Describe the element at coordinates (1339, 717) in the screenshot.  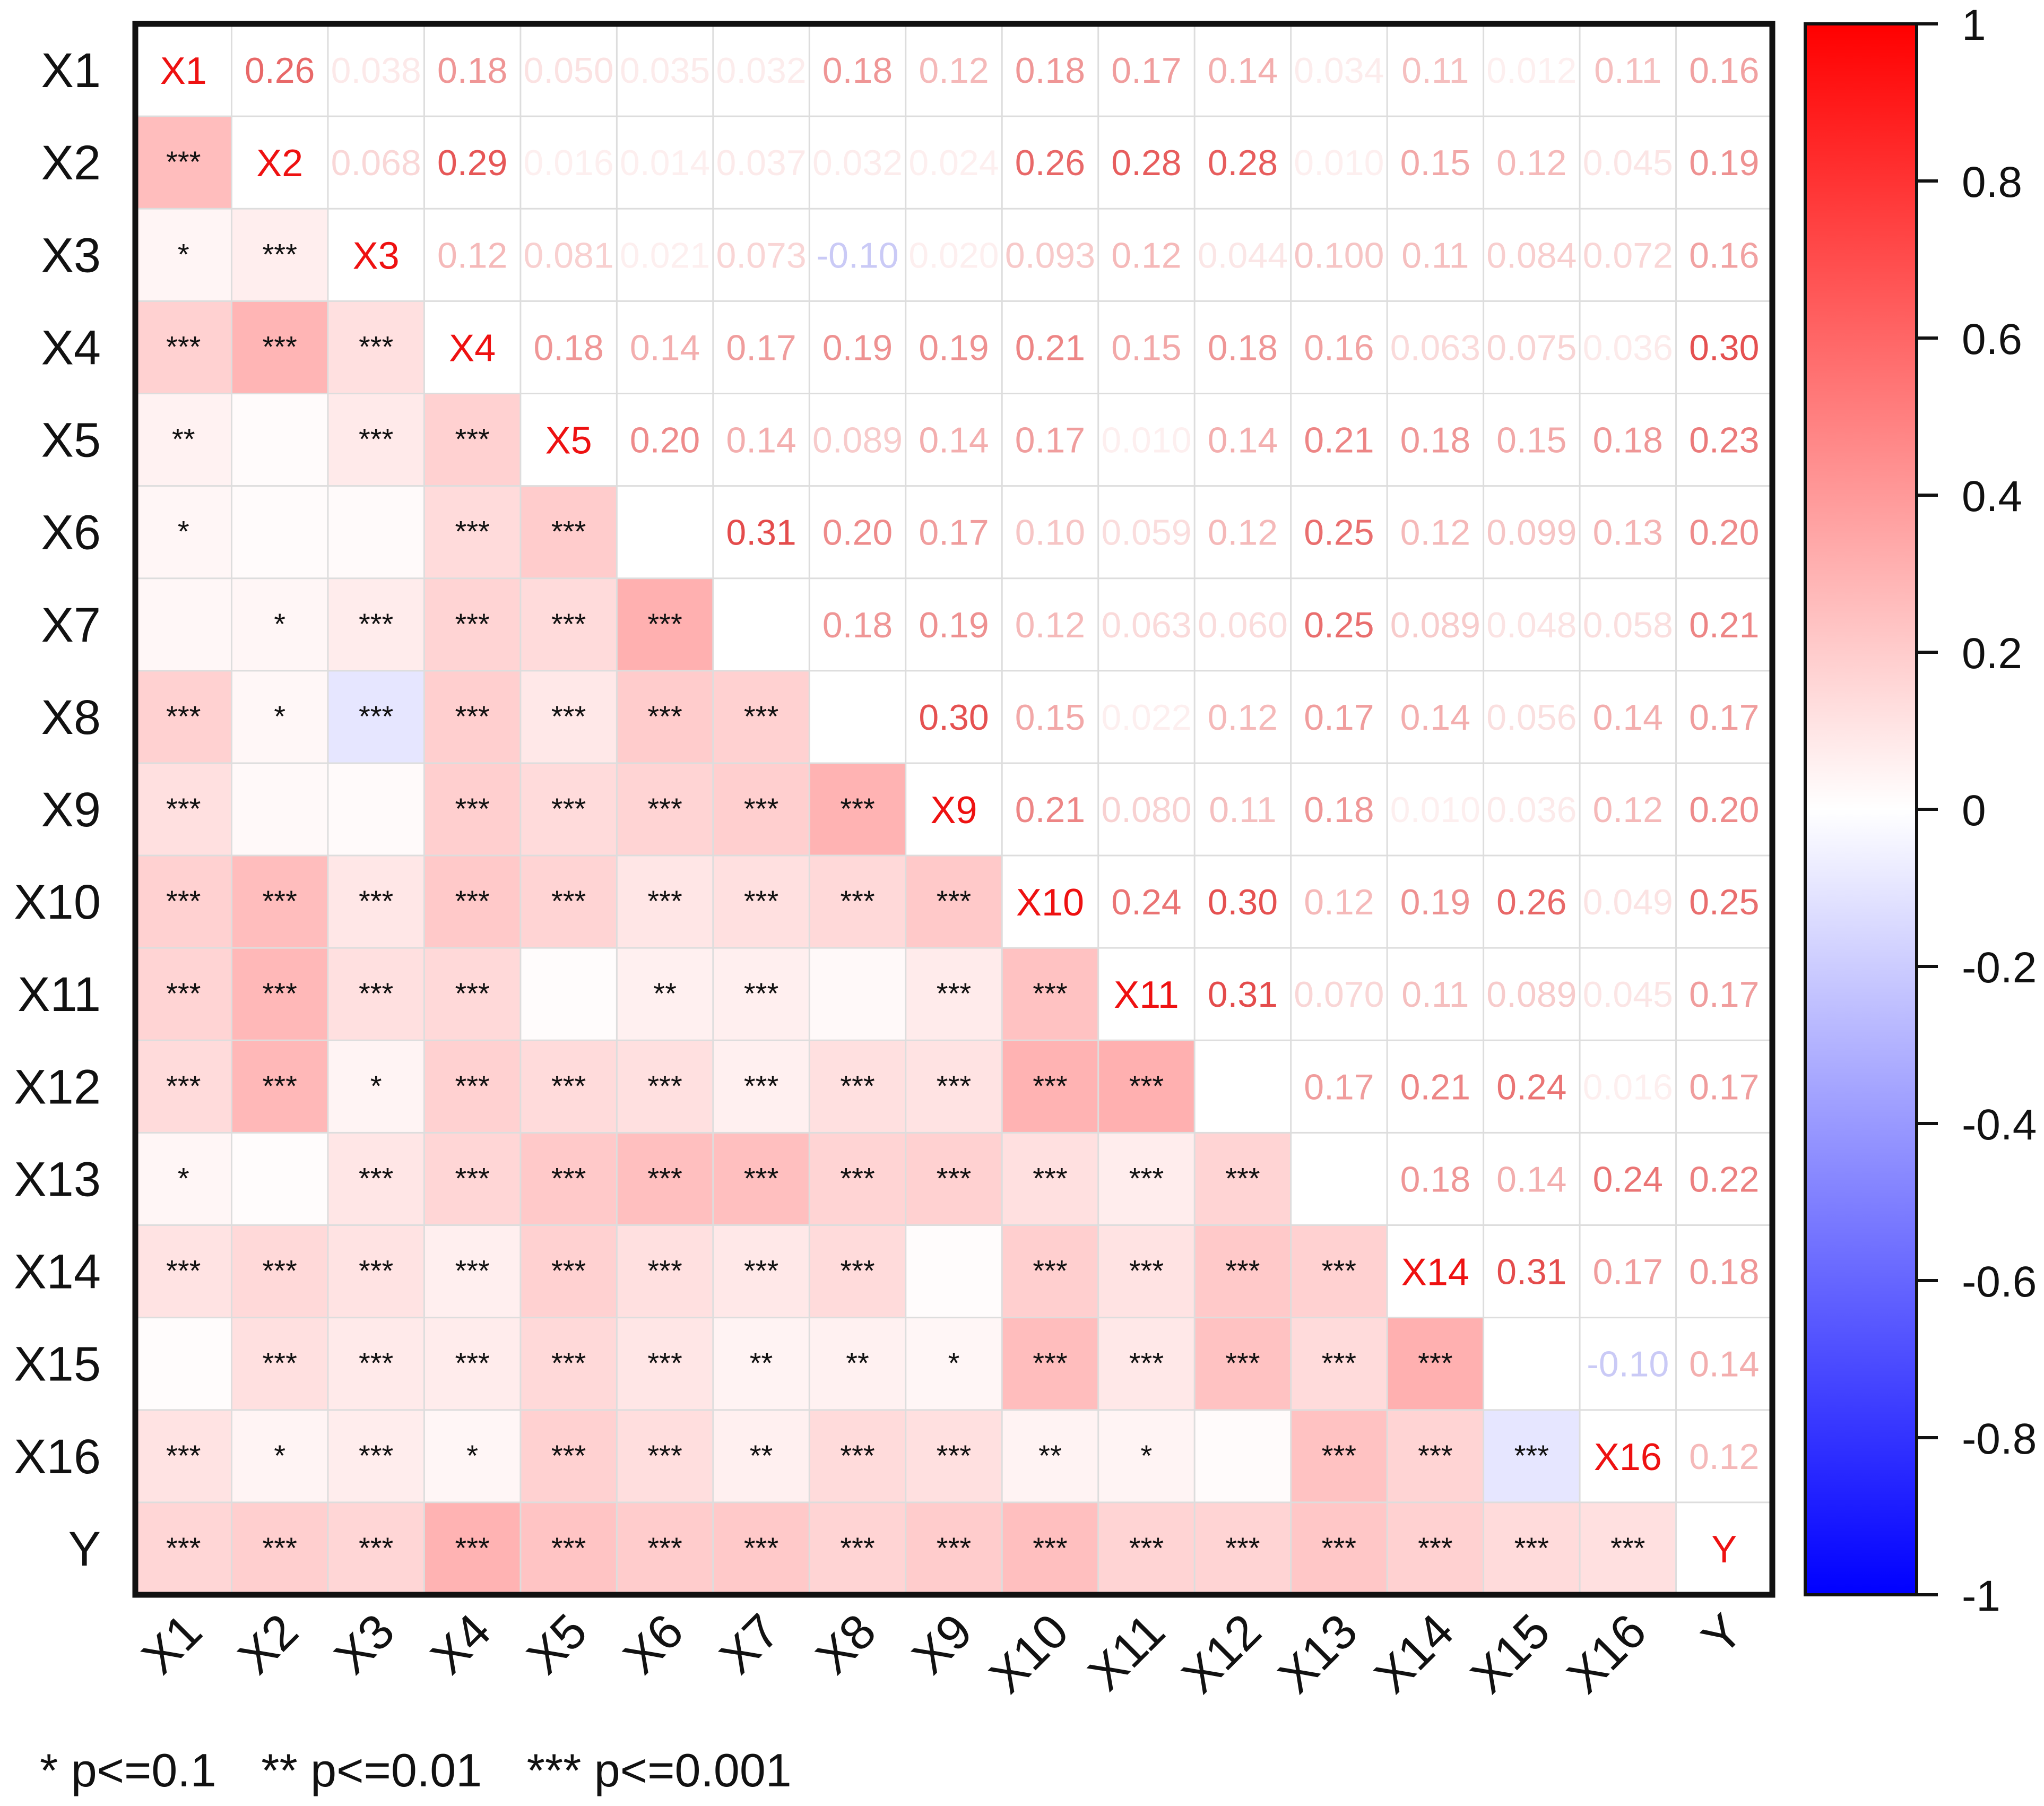
I see `value-X8-X13: 0.17` at that location.